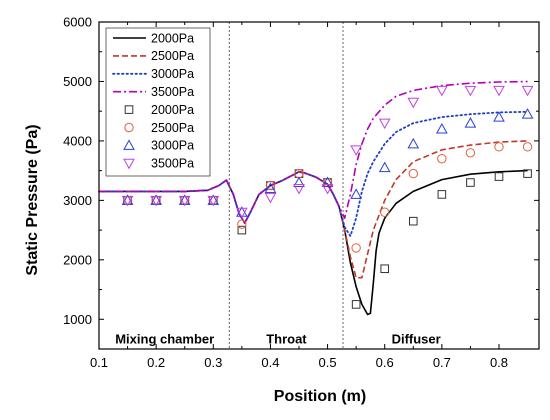 The width and height of the screenshot is (550, 420). What do you see at coordinates (99, 362) in the screenshot?
I see `x-tick-label: 0.1` at bounding box center [99, 362].